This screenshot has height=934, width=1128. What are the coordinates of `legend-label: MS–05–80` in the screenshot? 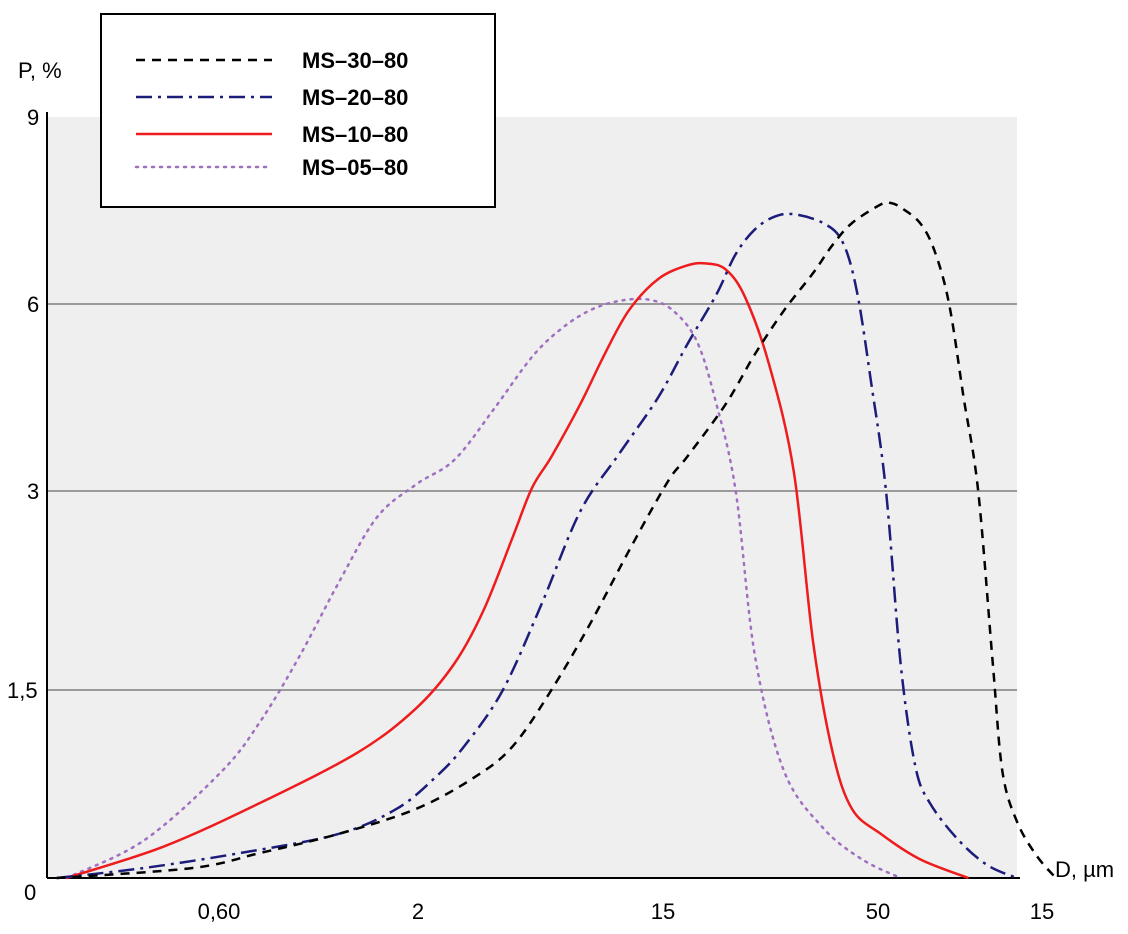 It's located at (355, 167).